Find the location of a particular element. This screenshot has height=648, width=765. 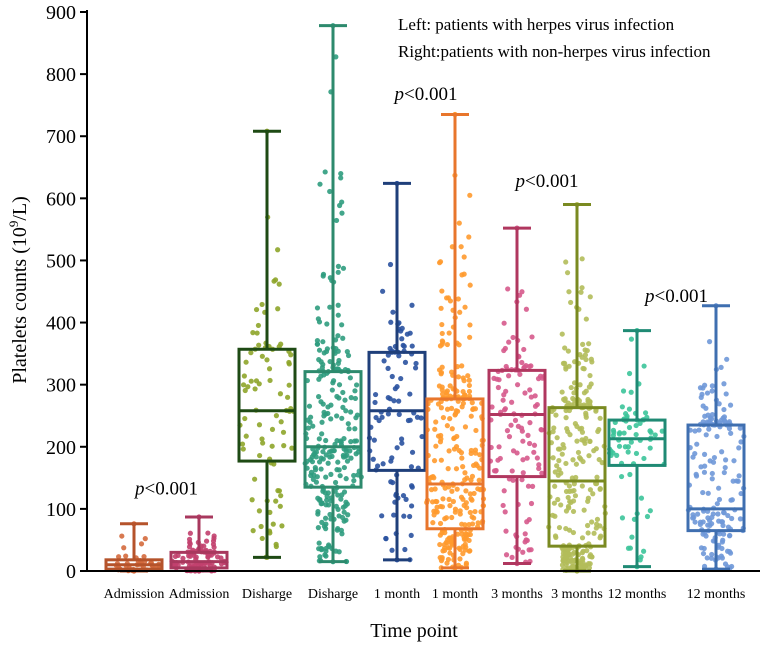

x-tick-label: 3 months is located at coordinates (517, 594).